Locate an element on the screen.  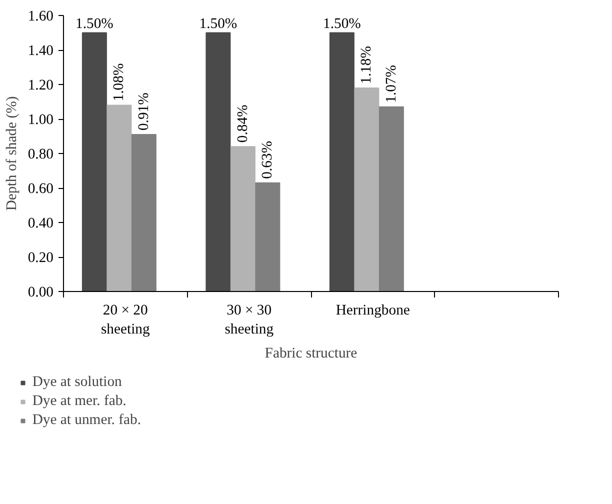
legend-label: Dye at mer. fab. is located at coordinates (79, 401).